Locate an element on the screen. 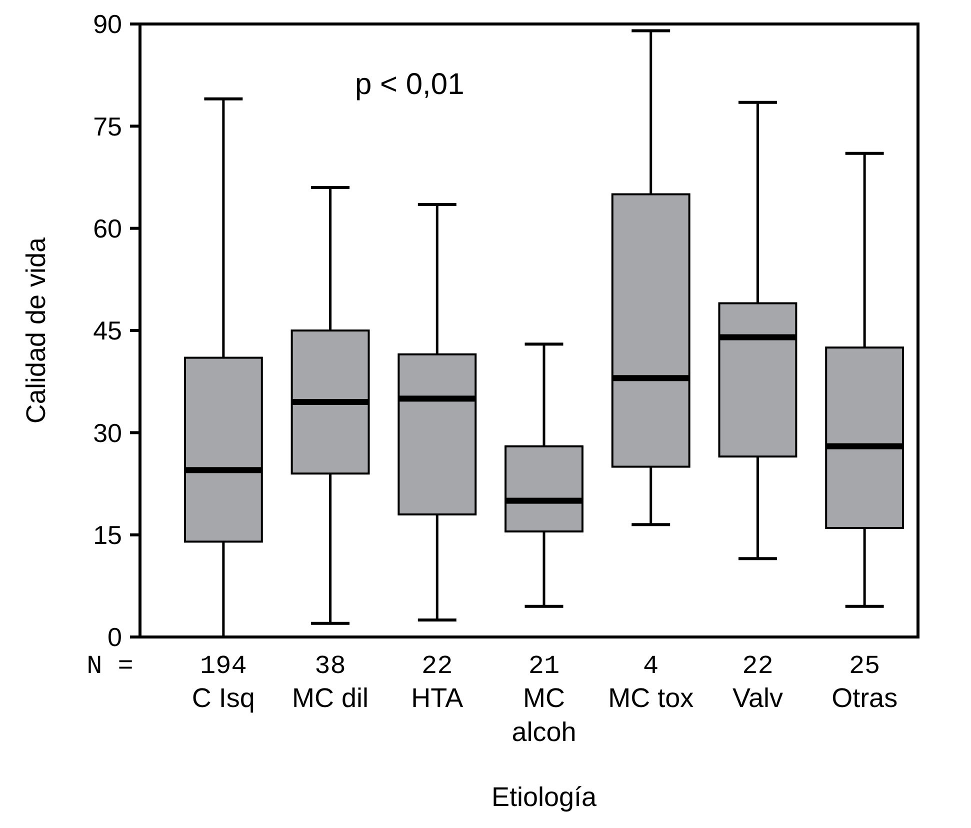 The image size is (971, 828). y-tick-label: 90 is located at coordinates (107, 24).